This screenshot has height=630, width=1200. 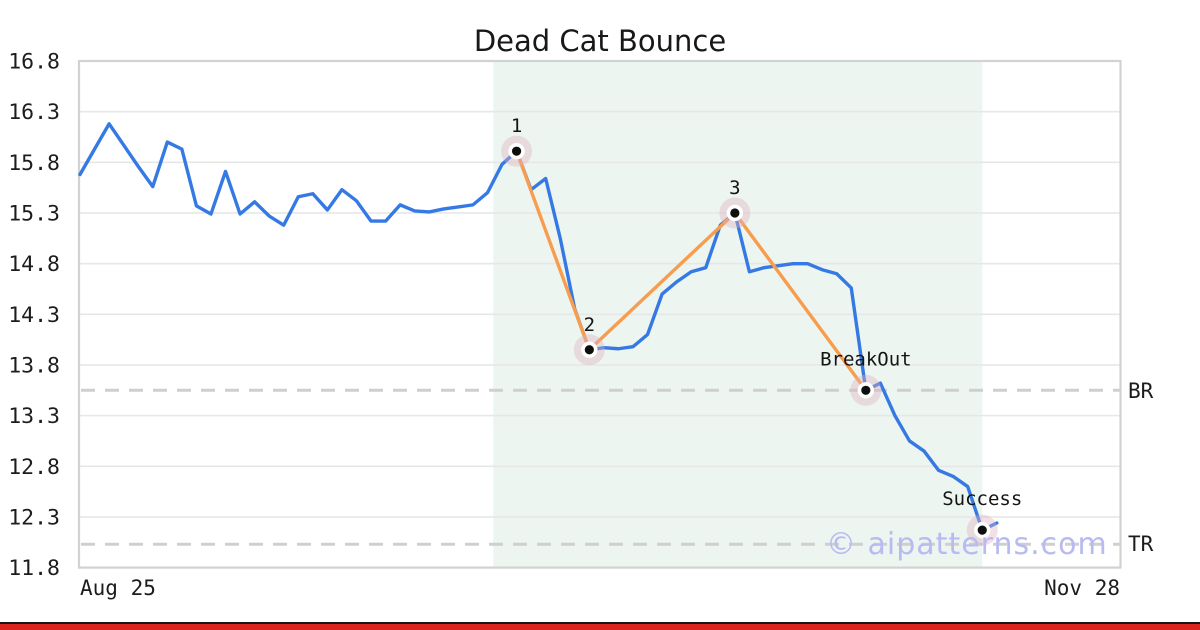 I want to click on marker-label-1: 1, so click(x=516, y=126).